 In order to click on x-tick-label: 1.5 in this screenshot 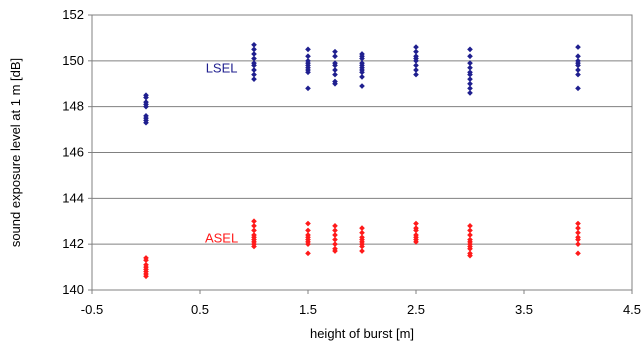, I will do `click(308, 309)`.